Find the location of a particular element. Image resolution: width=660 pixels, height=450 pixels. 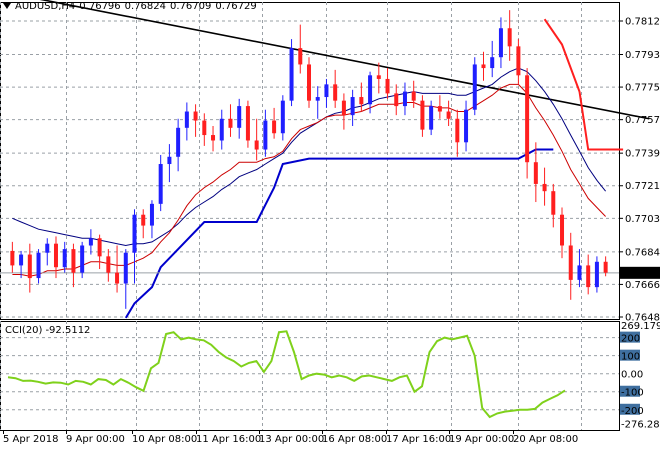

open-value: 0.76796 is located at coordinates (100, 6).